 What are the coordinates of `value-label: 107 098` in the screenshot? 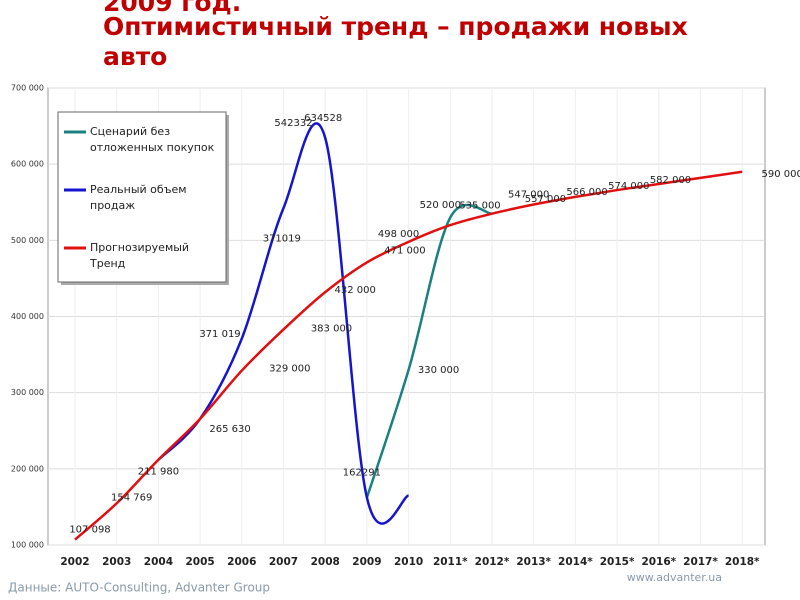 It's located at (89, 530).